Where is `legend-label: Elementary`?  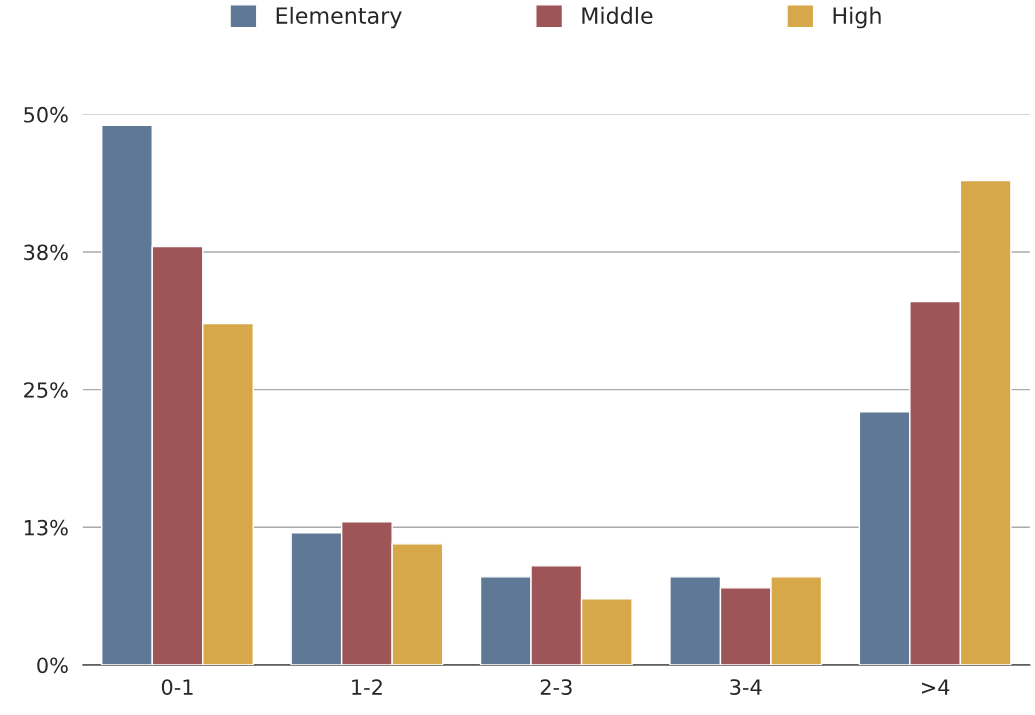 legend-label: Elementary is located at coordinates (339, 17).